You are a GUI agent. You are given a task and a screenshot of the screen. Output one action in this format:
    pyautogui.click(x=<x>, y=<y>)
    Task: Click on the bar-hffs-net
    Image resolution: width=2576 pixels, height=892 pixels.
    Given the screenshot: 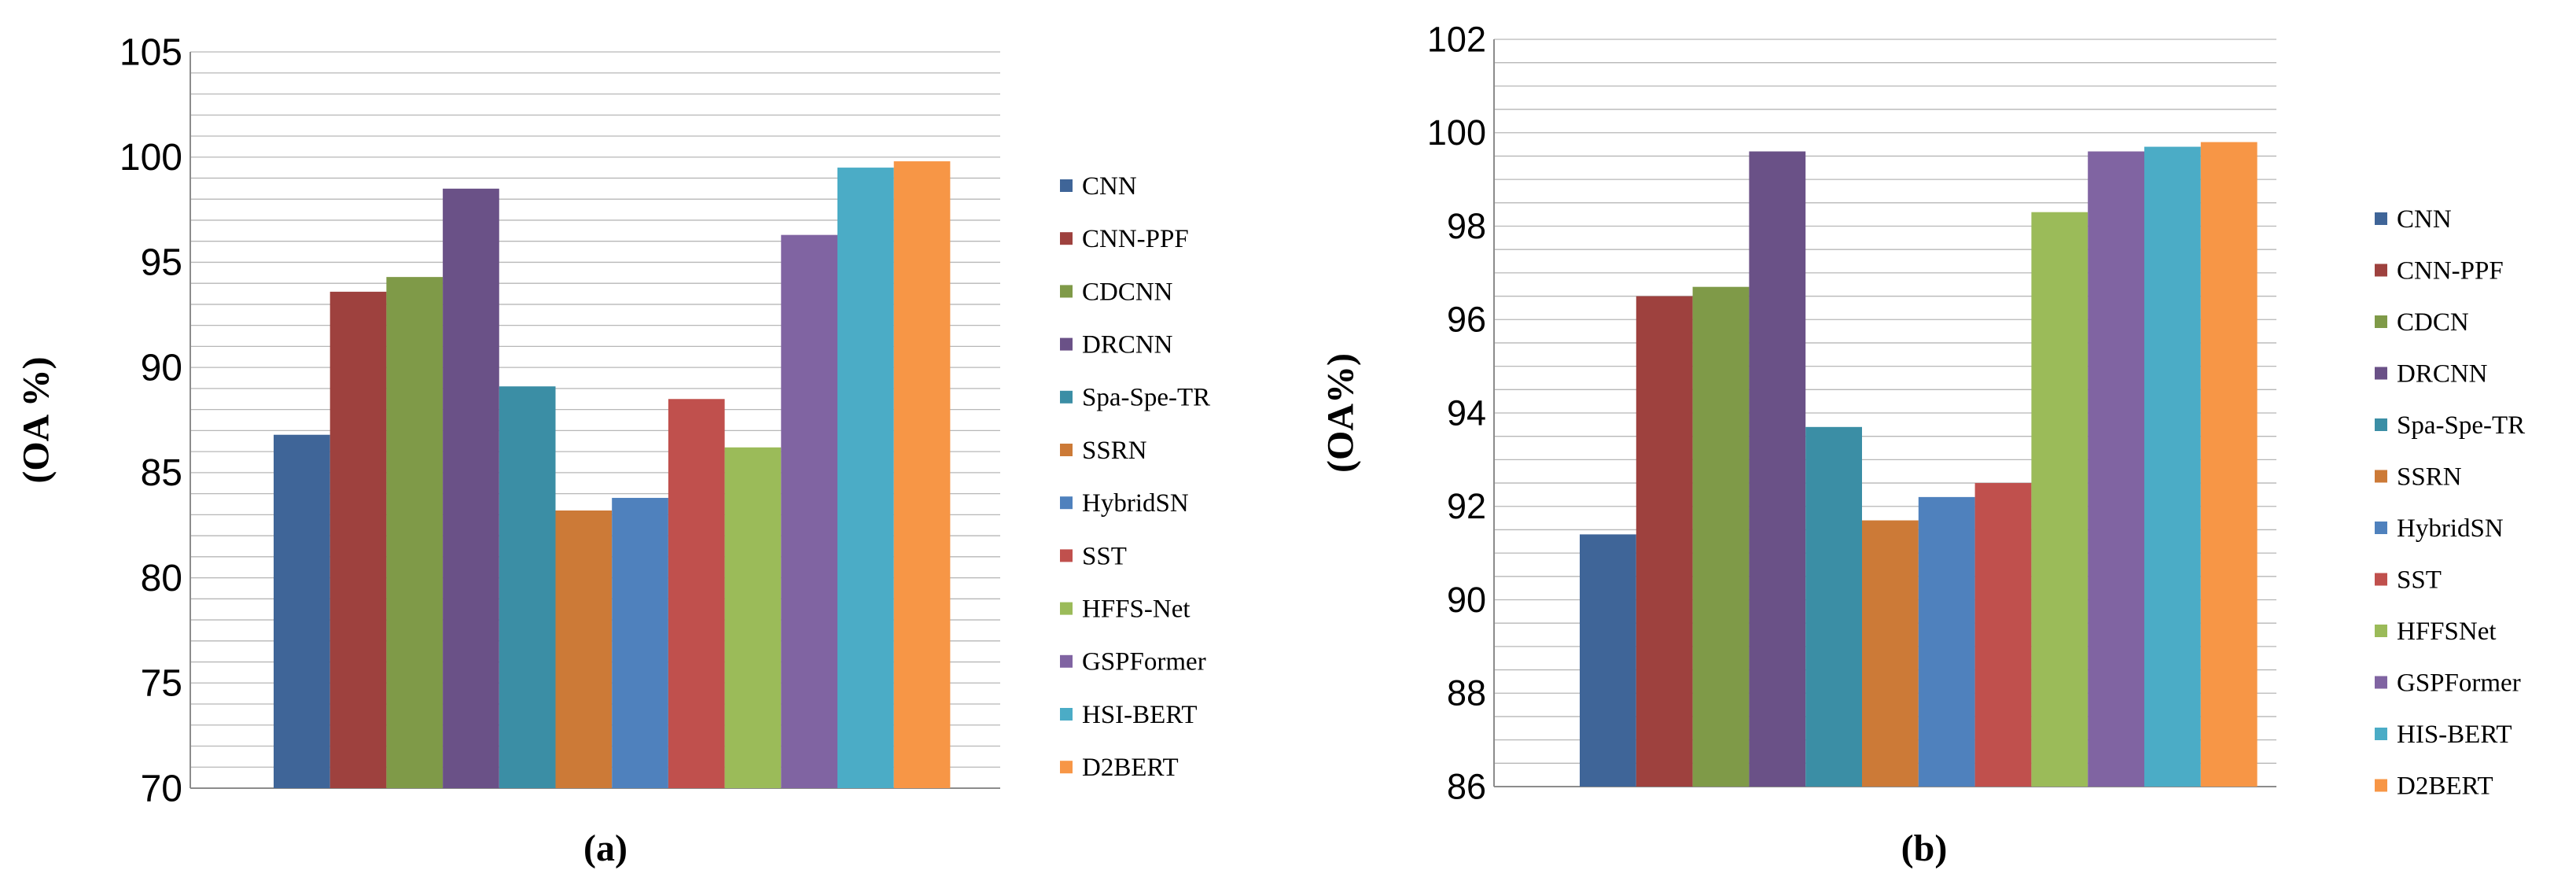 What is the action you would take?
    pyautogui.click(x=753, y=617)
    